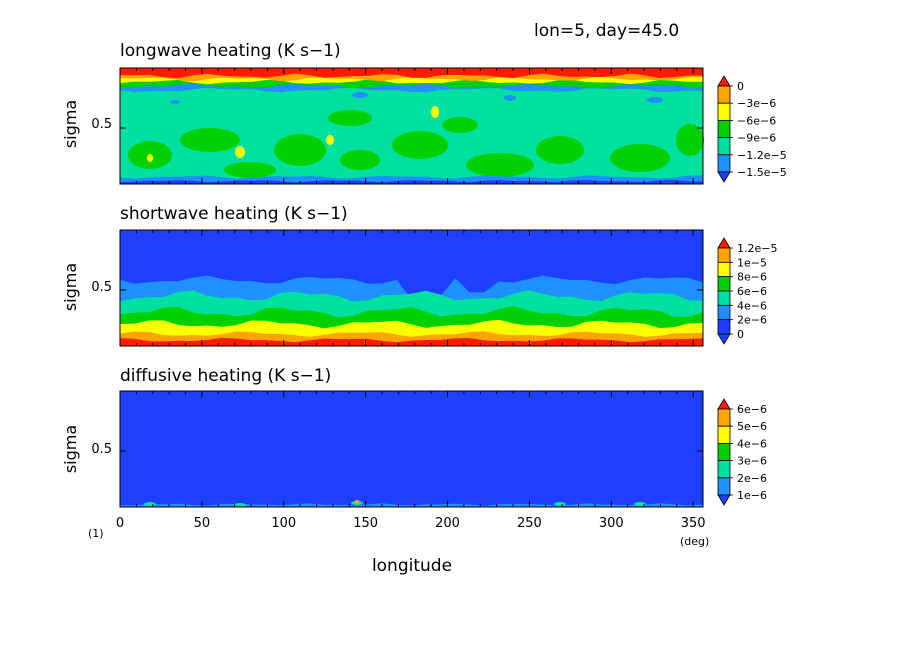 The image size is (904, 654). Describe the element at coordinates (752, 426) in the screenshot. I see `colorbar-label: 5e−6` at that location.